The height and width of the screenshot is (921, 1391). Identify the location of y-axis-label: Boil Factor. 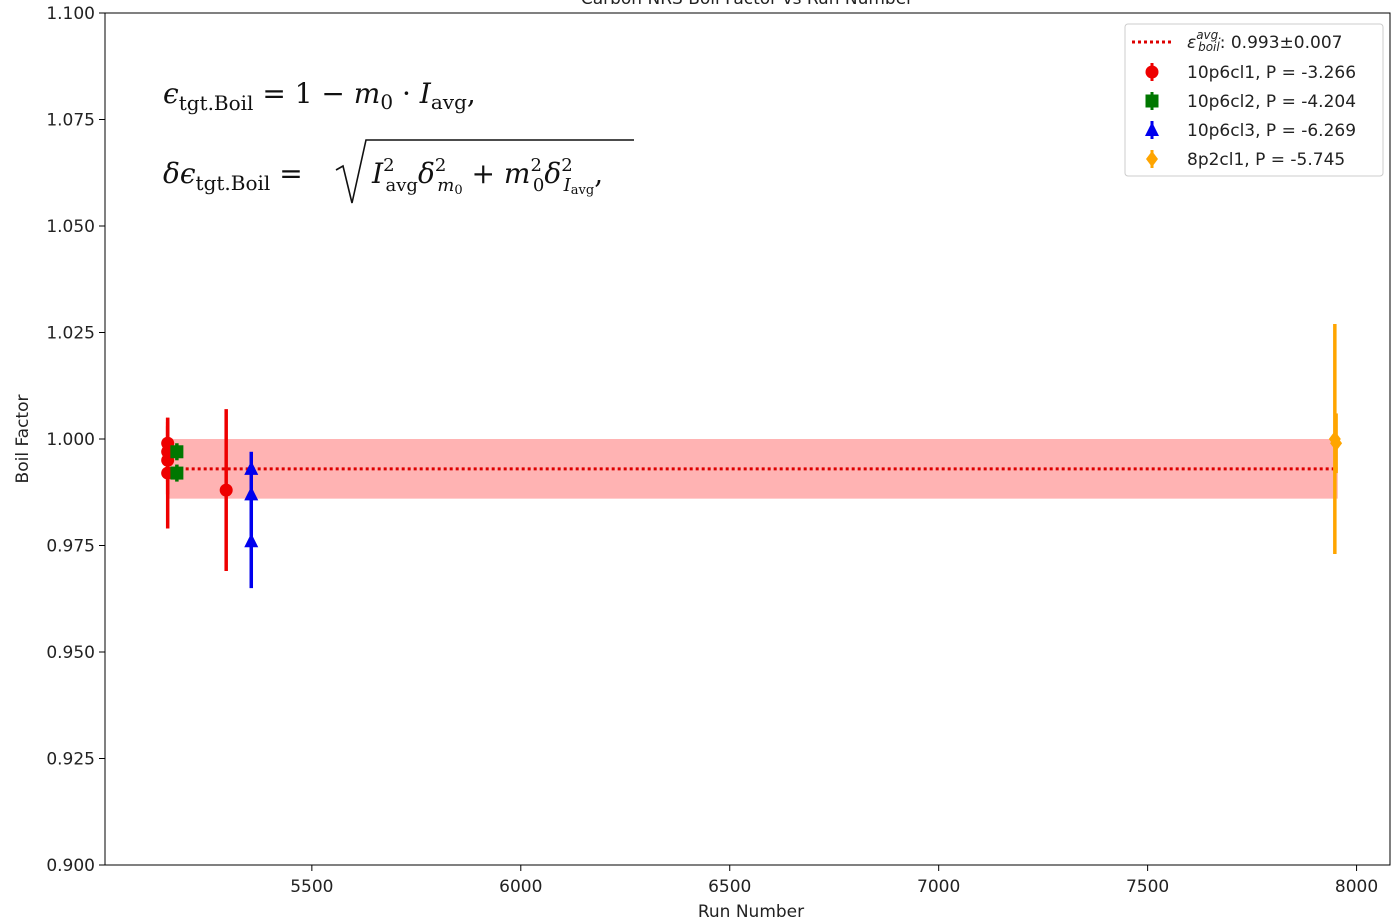
(23, 439).